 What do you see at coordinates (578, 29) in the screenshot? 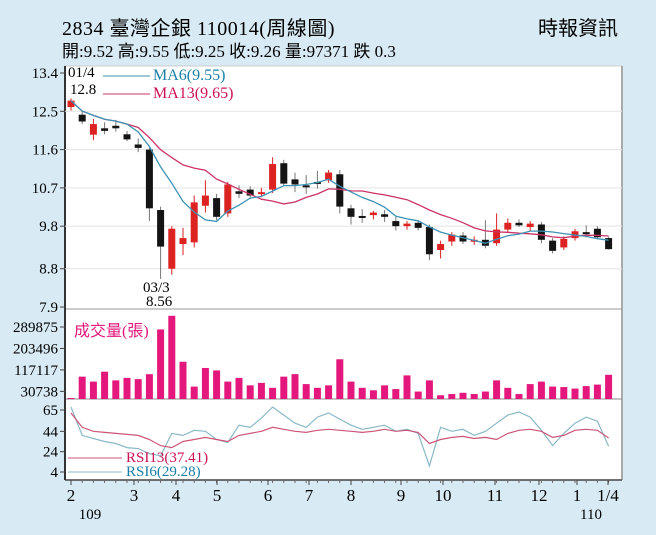
I see `source-label: 時報資訊` at bounding box center [578, 29].